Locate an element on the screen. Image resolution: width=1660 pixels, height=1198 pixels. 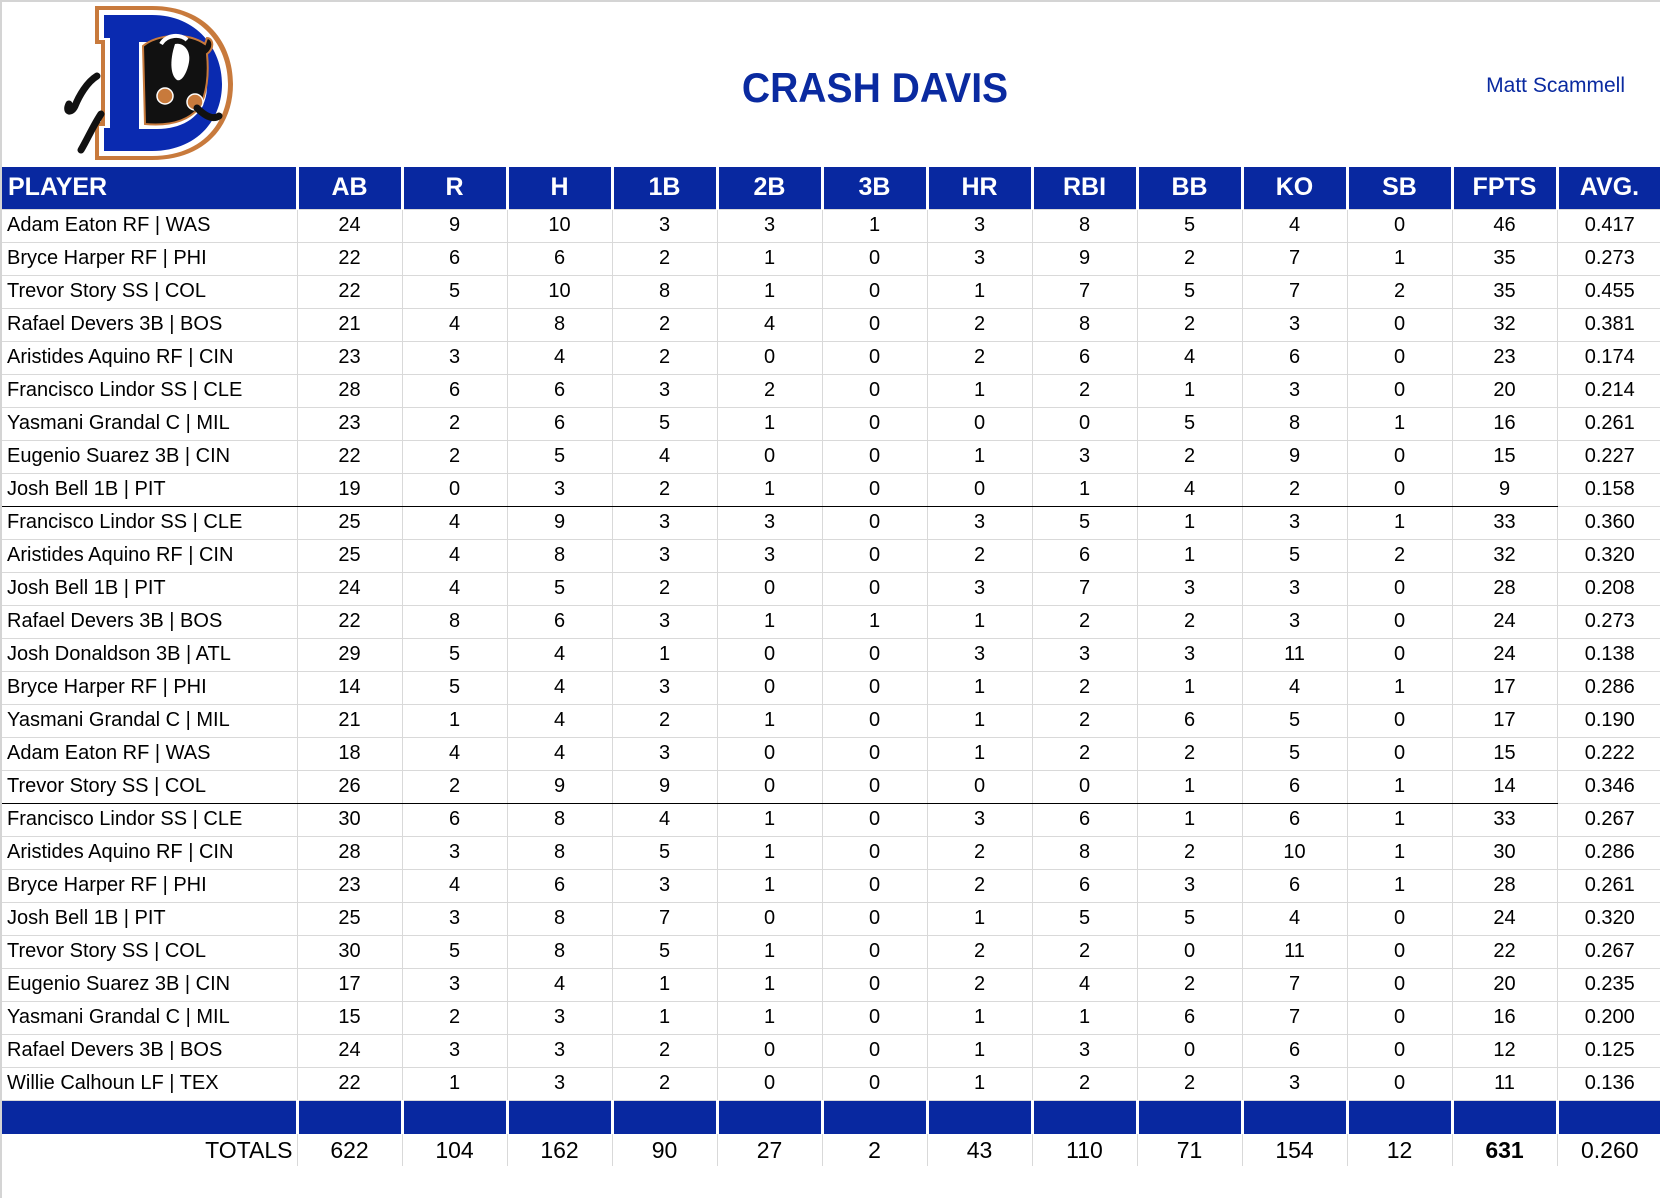
stat-cell-ko: 8 is located at coordinates (1294, 423).